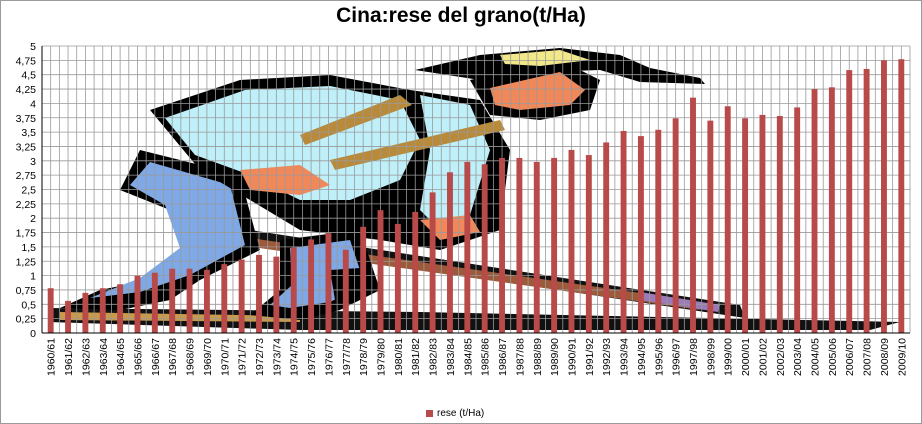 This screenshot has height=424, width=922. I want to click on y-tick-label: 0,5, so click(28, 305).